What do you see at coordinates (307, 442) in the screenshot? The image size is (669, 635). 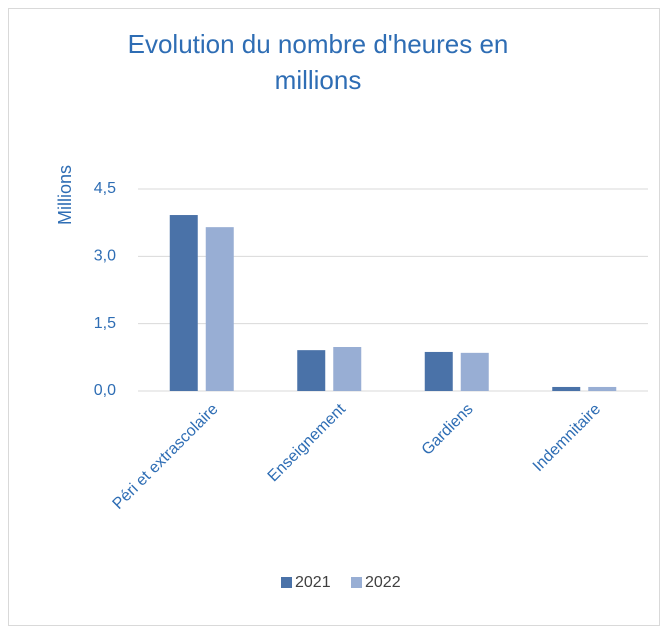 I see `x-tick-label: Enseignement` at bounding box center [307, 442].